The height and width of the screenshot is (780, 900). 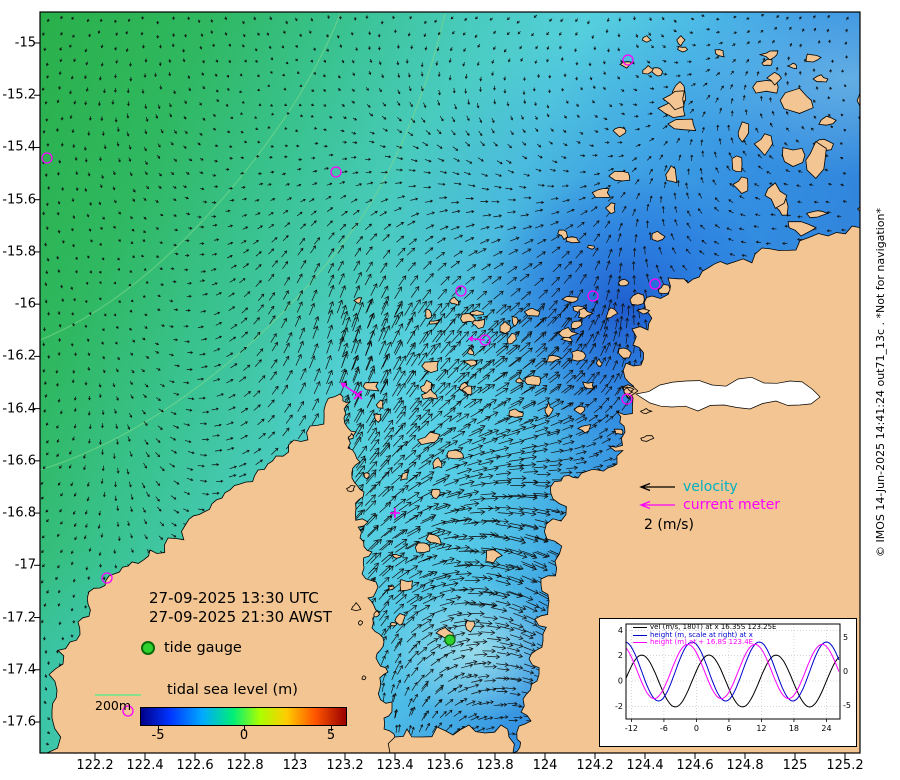 What do you see at coordinates (345, 765) in the screenshot?
I see `x-tick-label: 123.2` at bounding box center [345, 765].